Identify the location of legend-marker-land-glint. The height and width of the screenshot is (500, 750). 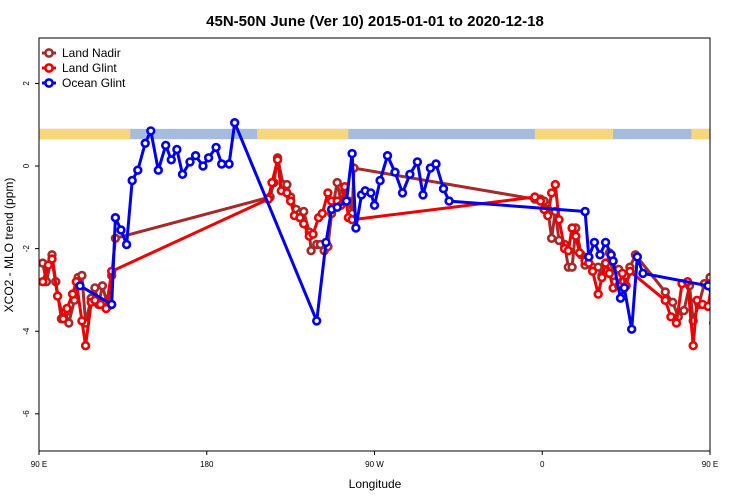
(49, 68).